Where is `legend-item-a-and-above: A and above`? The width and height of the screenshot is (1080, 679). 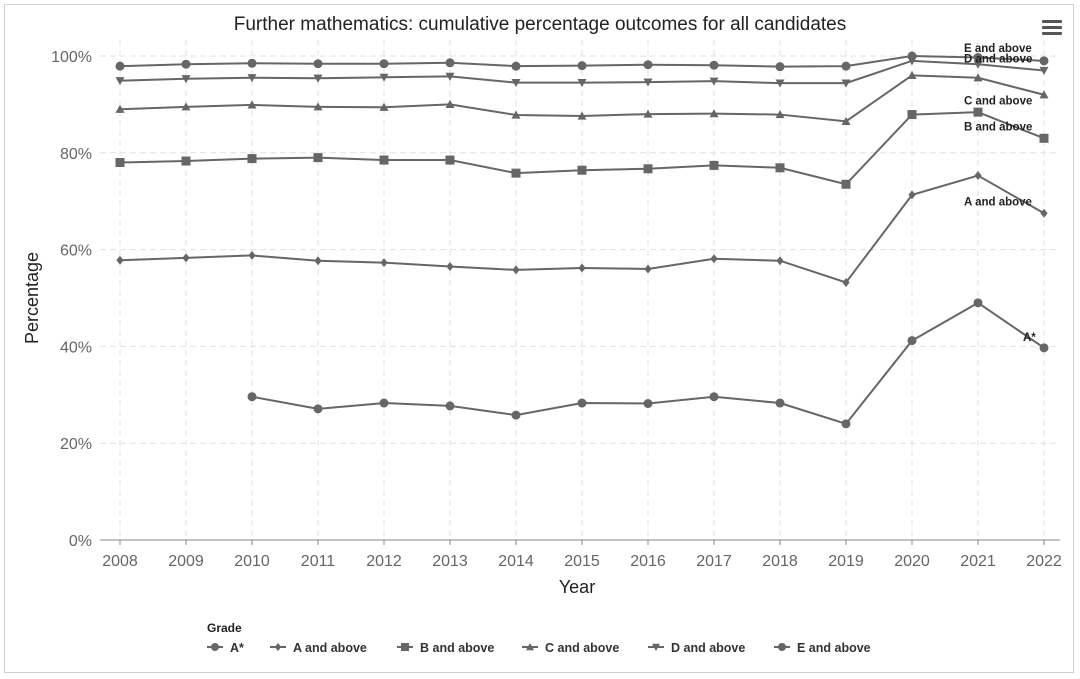
legend-item-a-and-above: A and above is located at coordinates (330, 648).